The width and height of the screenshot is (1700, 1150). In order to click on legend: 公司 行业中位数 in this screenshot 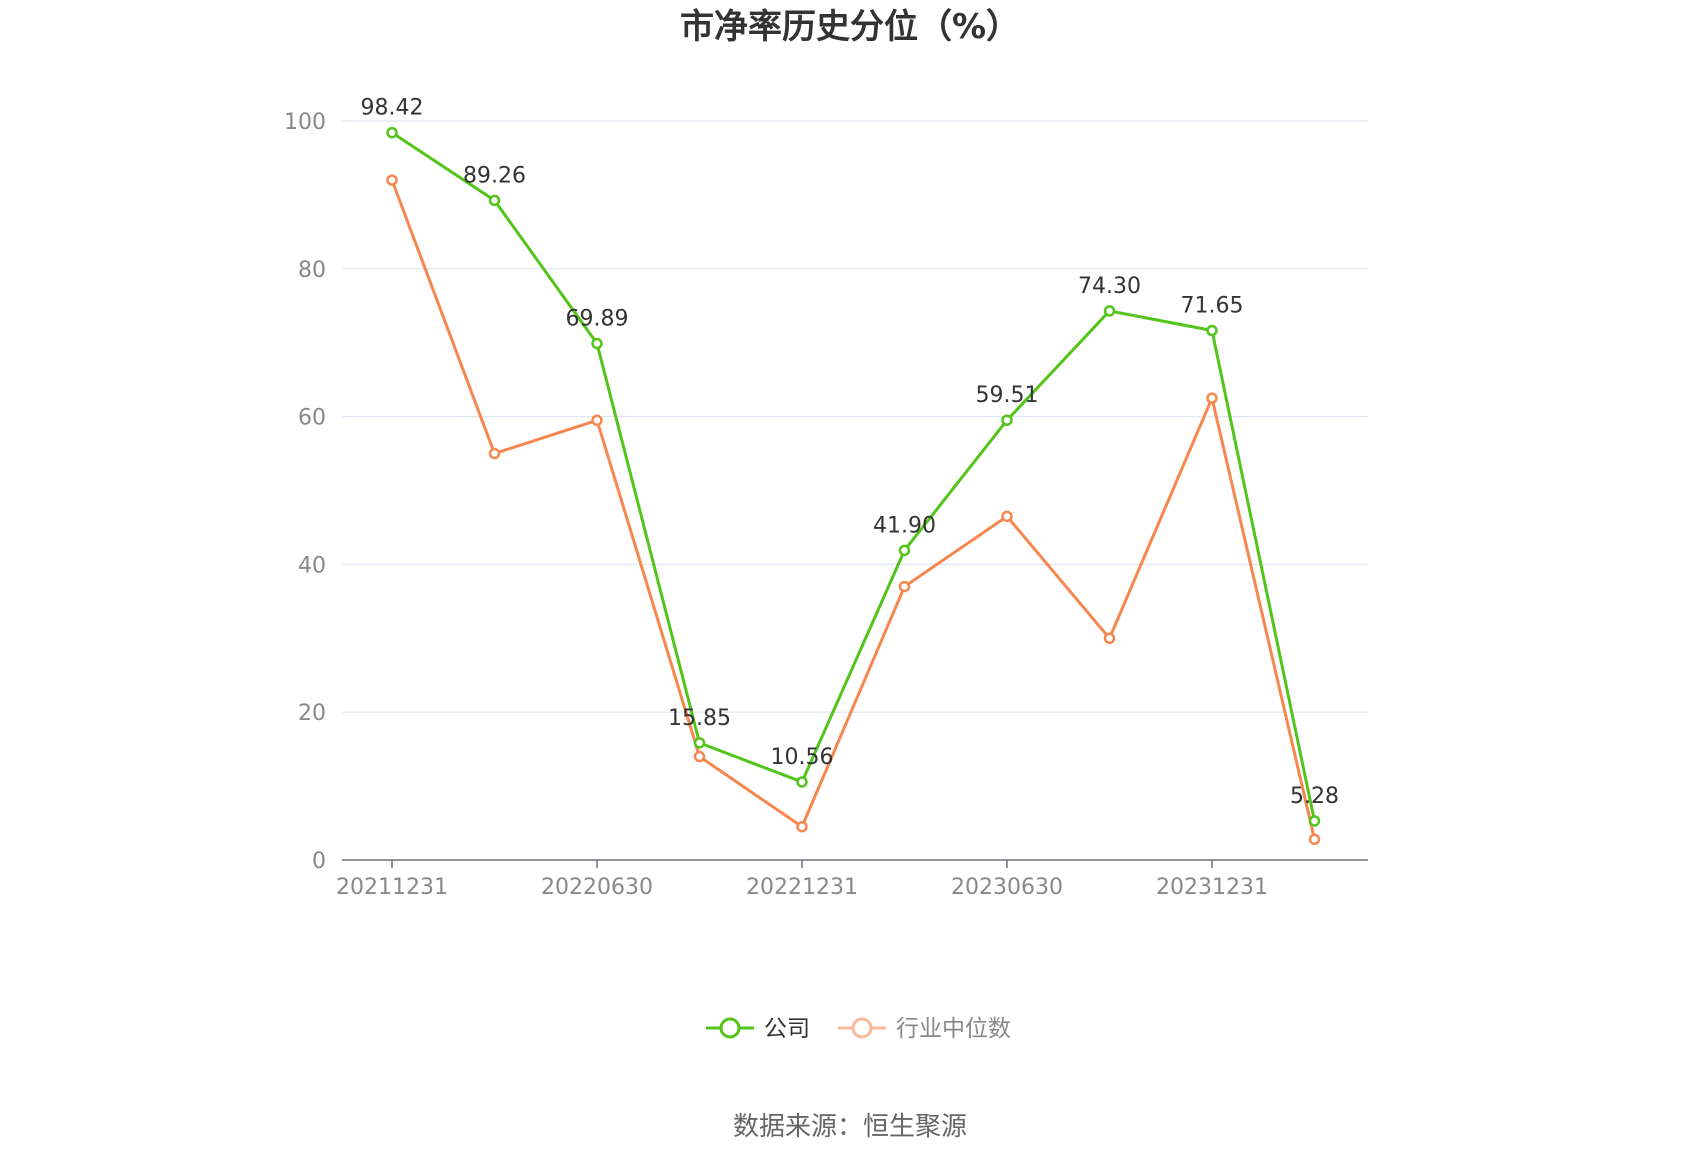, I will do `click(858, 1029)`.